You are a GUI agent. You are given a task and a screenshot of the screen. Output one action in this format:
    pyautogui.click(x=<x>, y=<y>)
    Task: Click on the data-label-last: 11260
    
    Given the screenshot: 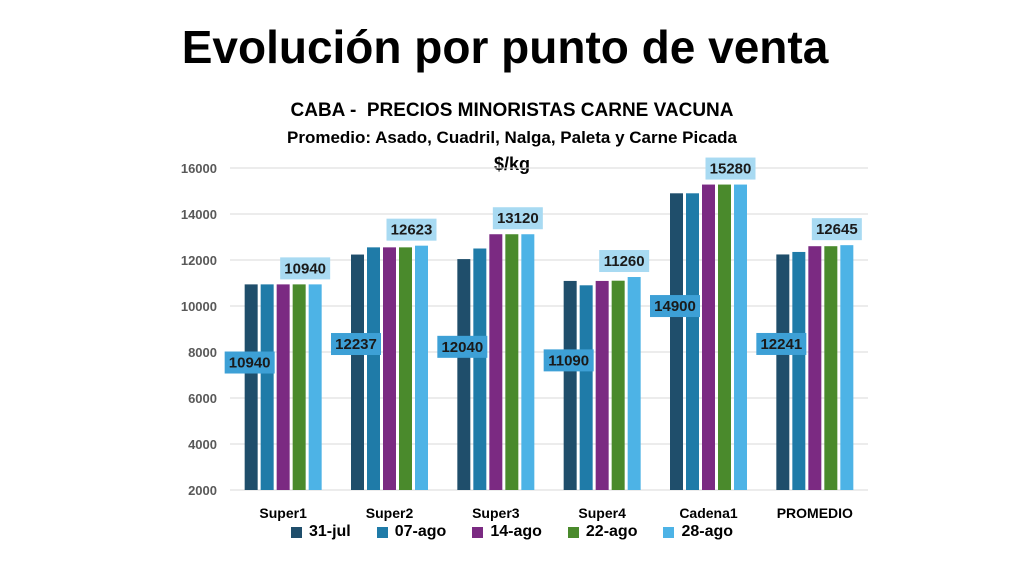 What is the action you would take?
    pyautogui.click(x=624, y=261)
    